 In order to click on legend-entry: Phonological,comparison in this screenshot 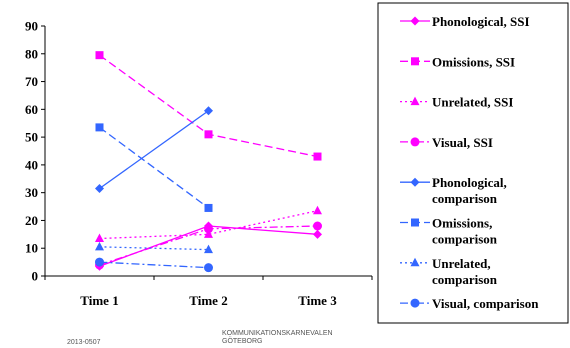, I will do `click(453, 190)`.